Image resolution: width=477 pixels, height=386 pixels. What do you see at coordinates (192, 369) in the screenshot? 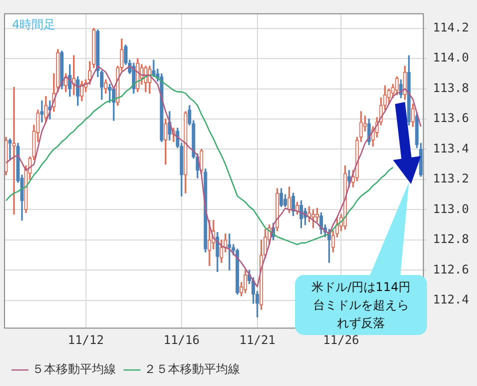
I see `legend-label: ２５本移動平均線` at bounding box center [192, 369].